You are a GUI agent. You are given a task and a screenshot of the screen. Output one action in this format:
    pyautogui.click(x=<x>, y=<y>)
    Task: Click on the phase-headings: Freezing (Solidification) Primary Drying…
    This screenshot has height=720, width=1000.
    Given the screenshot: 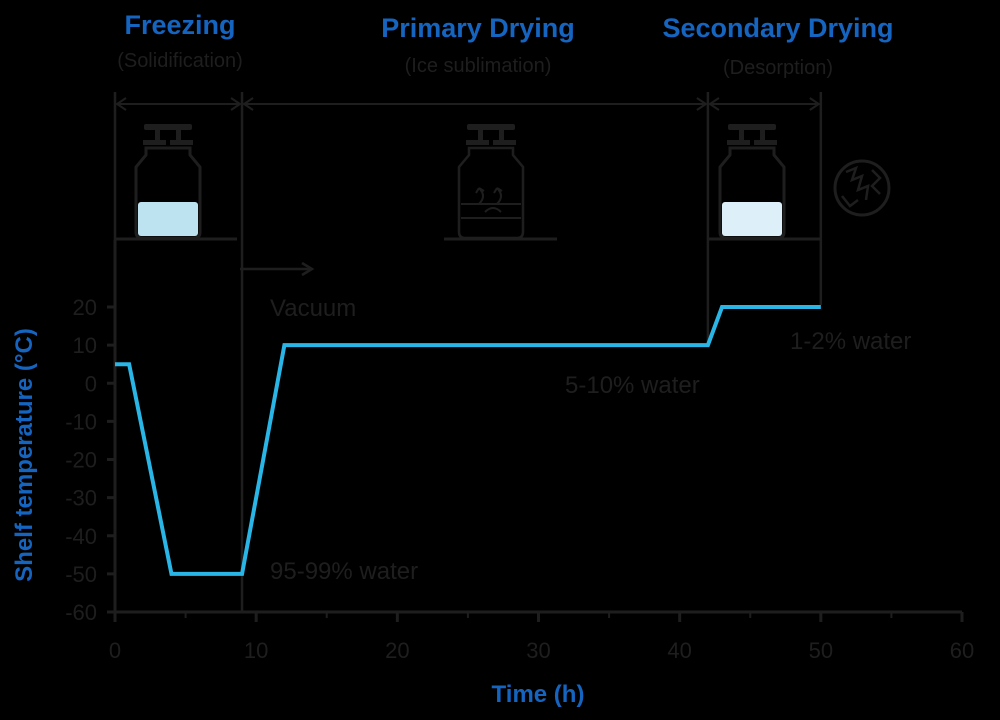 What is the action you would take?
    pyautogui.click(x=505, y=44)
    